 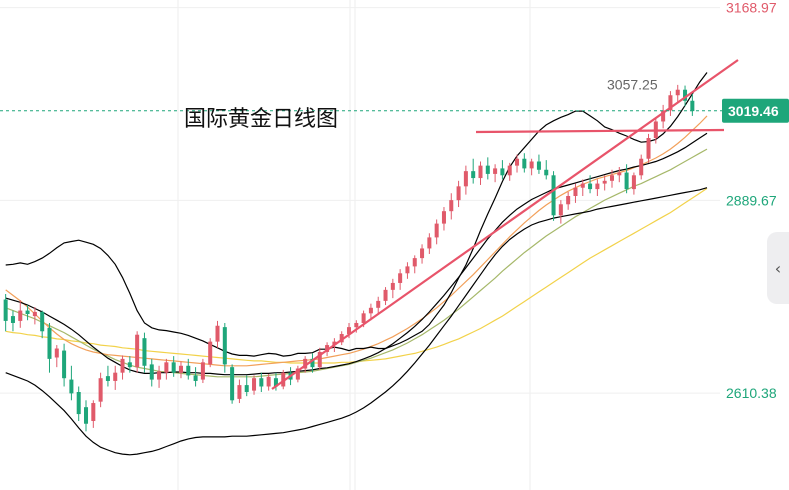 What do you see at coordinates (751, 8) in the screenshot?
I see `price-tick-label: 3168.97` at bounding box center [751, 8].